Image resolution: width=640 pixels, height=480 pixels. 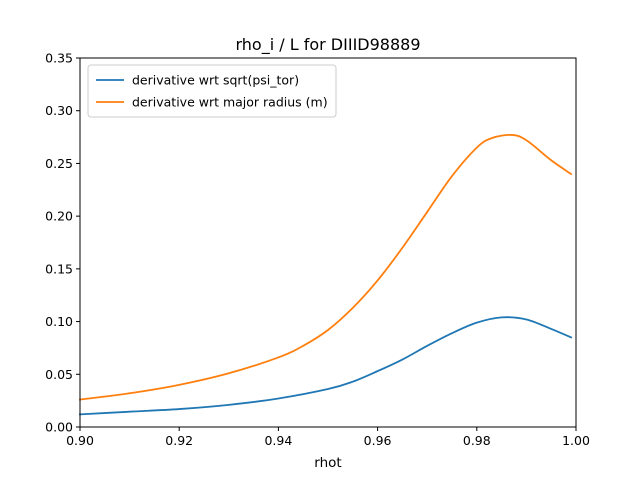 I want to click on x-tick-label: 1.00, so click(x=576, y=440).